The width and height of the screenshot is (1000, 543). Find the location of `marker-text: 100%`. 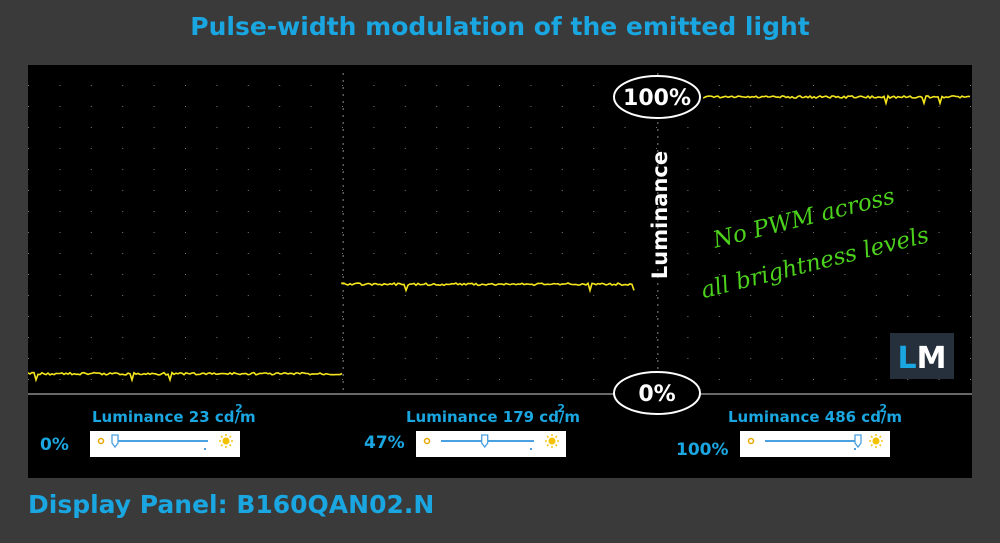

marker-text: 100% is located at coordinates (657, 98).